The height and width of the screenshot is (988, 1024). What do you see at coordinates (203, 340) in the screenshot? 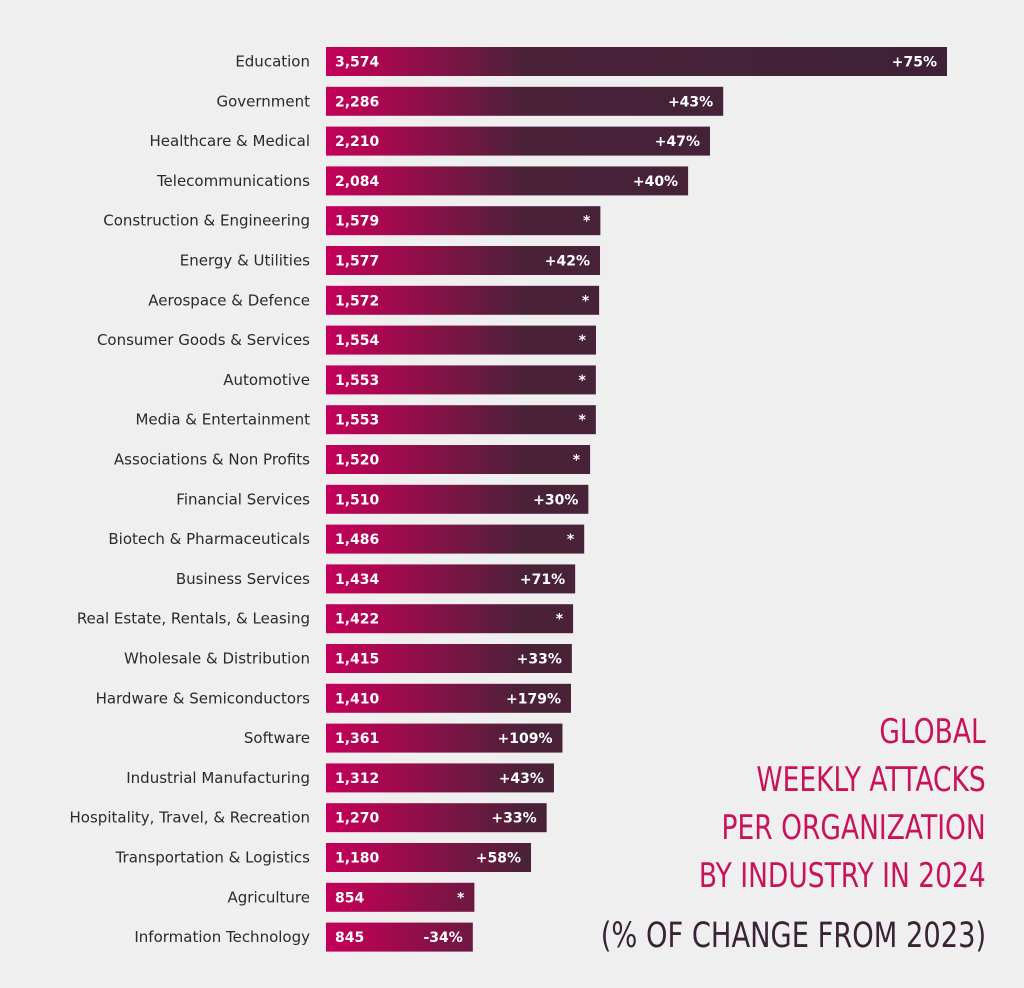
I see `category-label: Consumer Goods & Services` at bounding box center [203, 340].